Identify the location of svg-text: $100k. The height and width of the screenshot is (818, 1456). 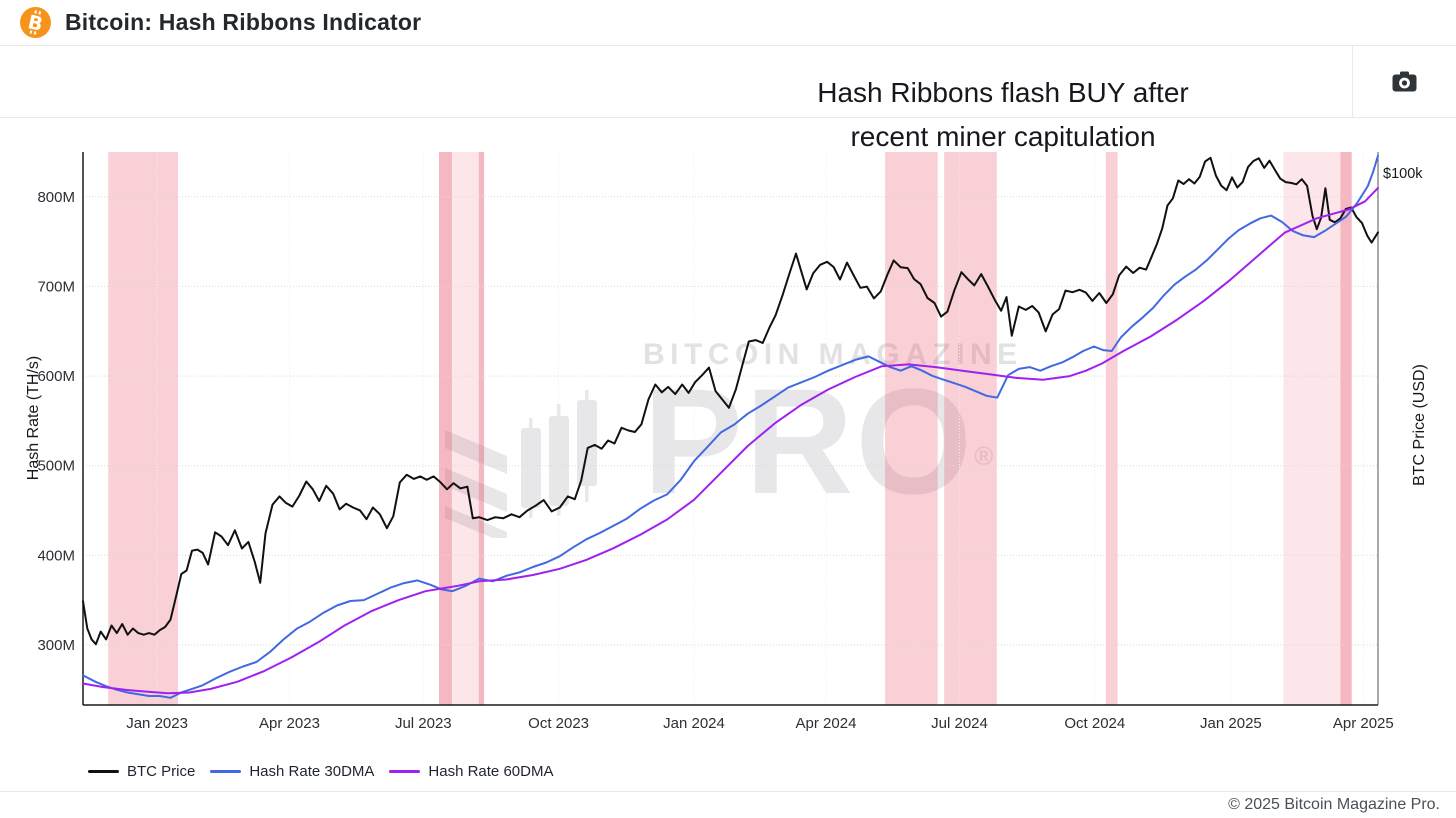
(1403, 174).